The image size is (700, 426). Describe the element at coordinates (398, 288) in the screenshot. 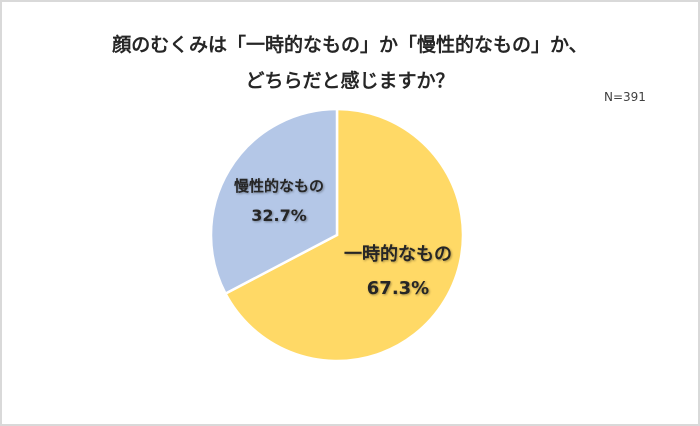

I see `slice-percent-temporary: 67.3%` at that location.